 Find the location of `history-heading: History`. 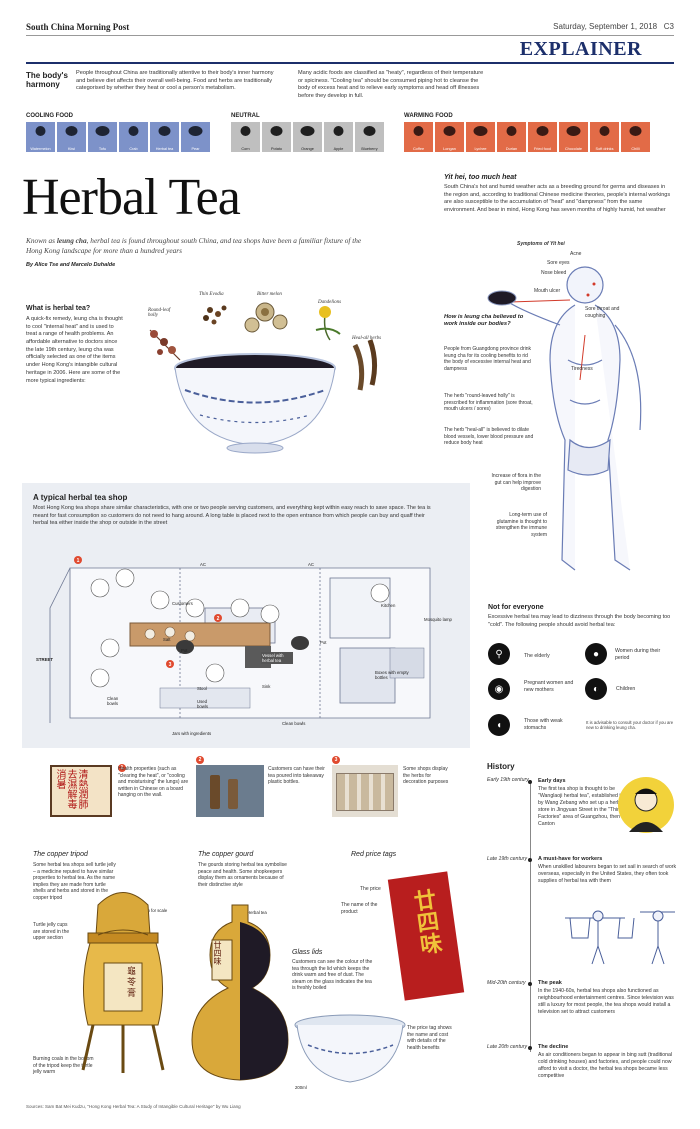

history-heading: History is located at coordinates (501, 766).